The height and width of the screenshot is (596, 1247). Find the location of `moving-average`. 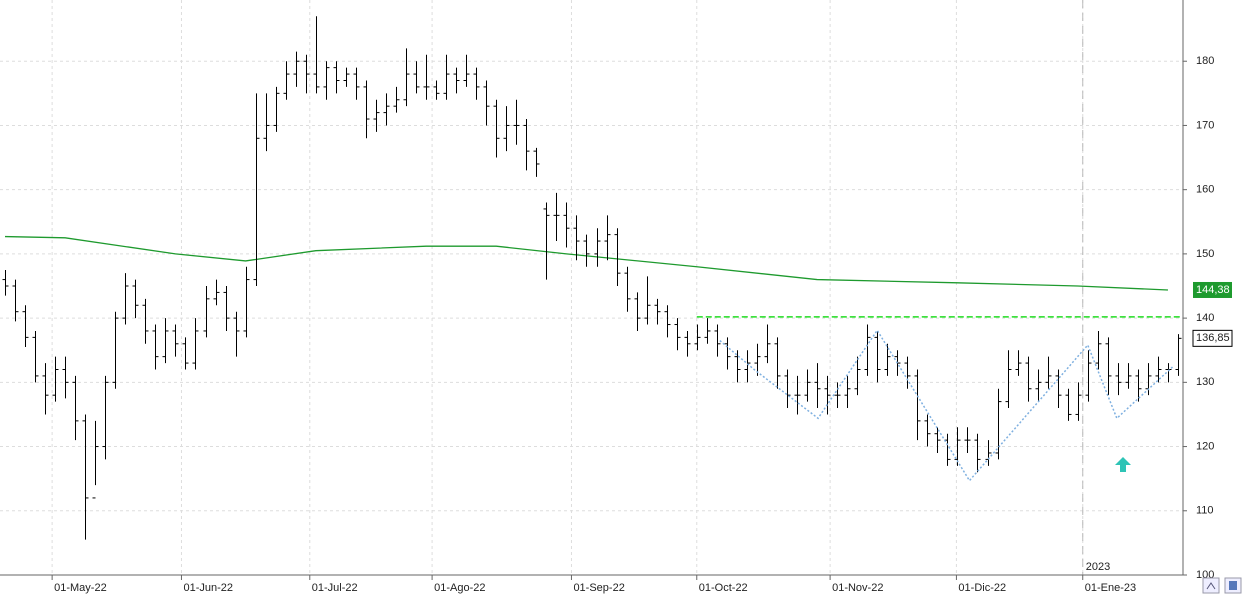

moving-average is located at coordinates (586, 263).